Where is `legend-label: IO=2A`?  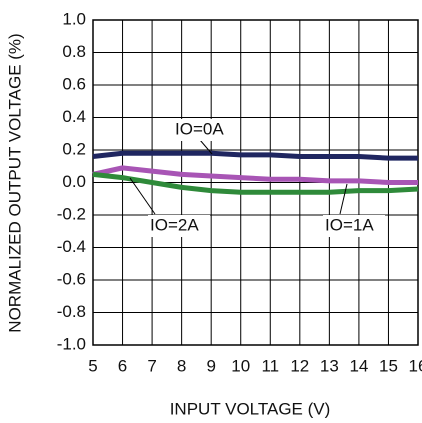 legend-label: IO=2A is located at coordinates (174, 224).